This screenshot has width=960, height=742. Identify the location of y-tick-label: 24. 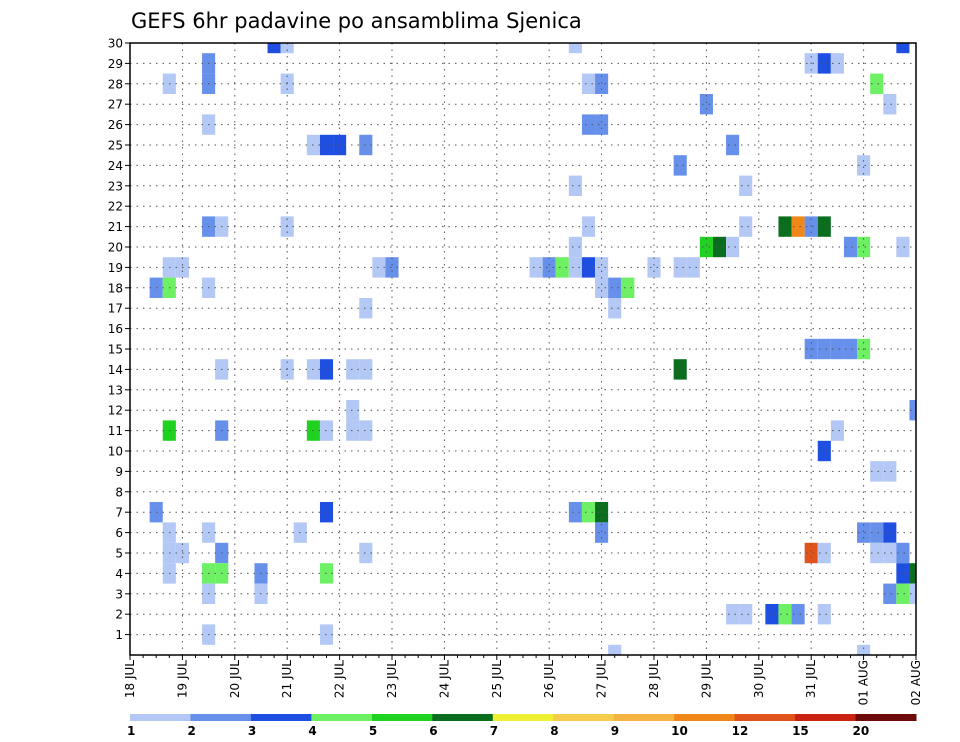
(115, 166).